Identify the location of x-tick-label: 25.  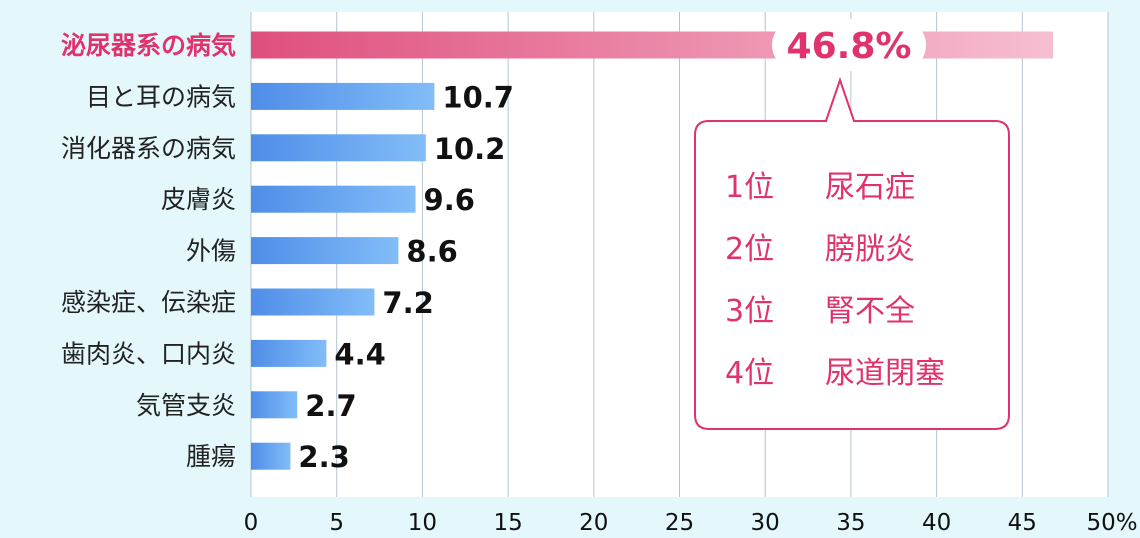
(679, 523).